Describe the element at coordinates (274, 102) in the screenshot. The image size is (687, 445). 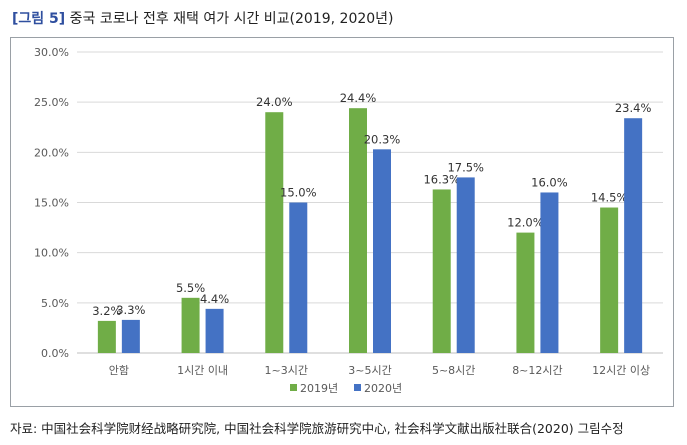
I see `data-label: 24.0%` at that location.